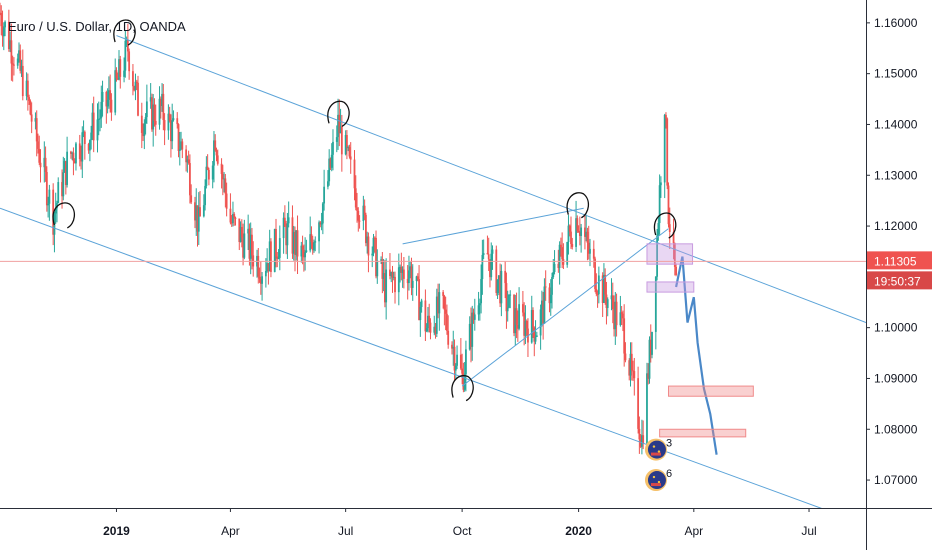 This screenshot has width=932, height=550. I want to click on x-tick-label: Oct, so click(462, 531).